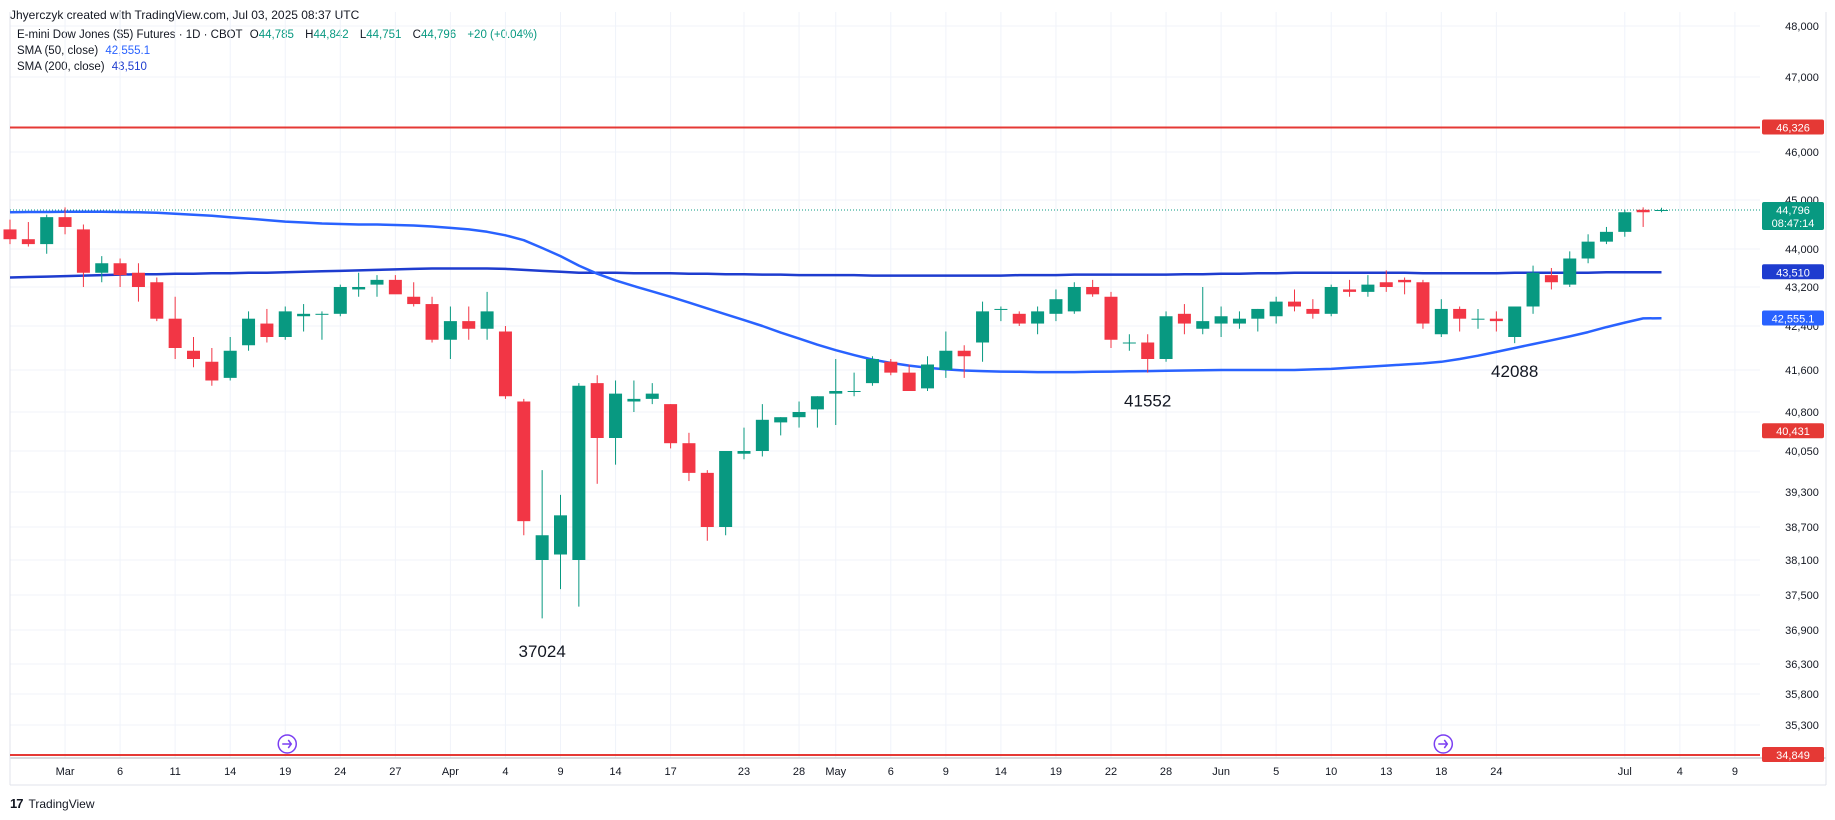  What do you see at coordinates (1802, 665) in the screenshot?
I see `y-tick-label: 36,300` at bounding box center [1802, 665].